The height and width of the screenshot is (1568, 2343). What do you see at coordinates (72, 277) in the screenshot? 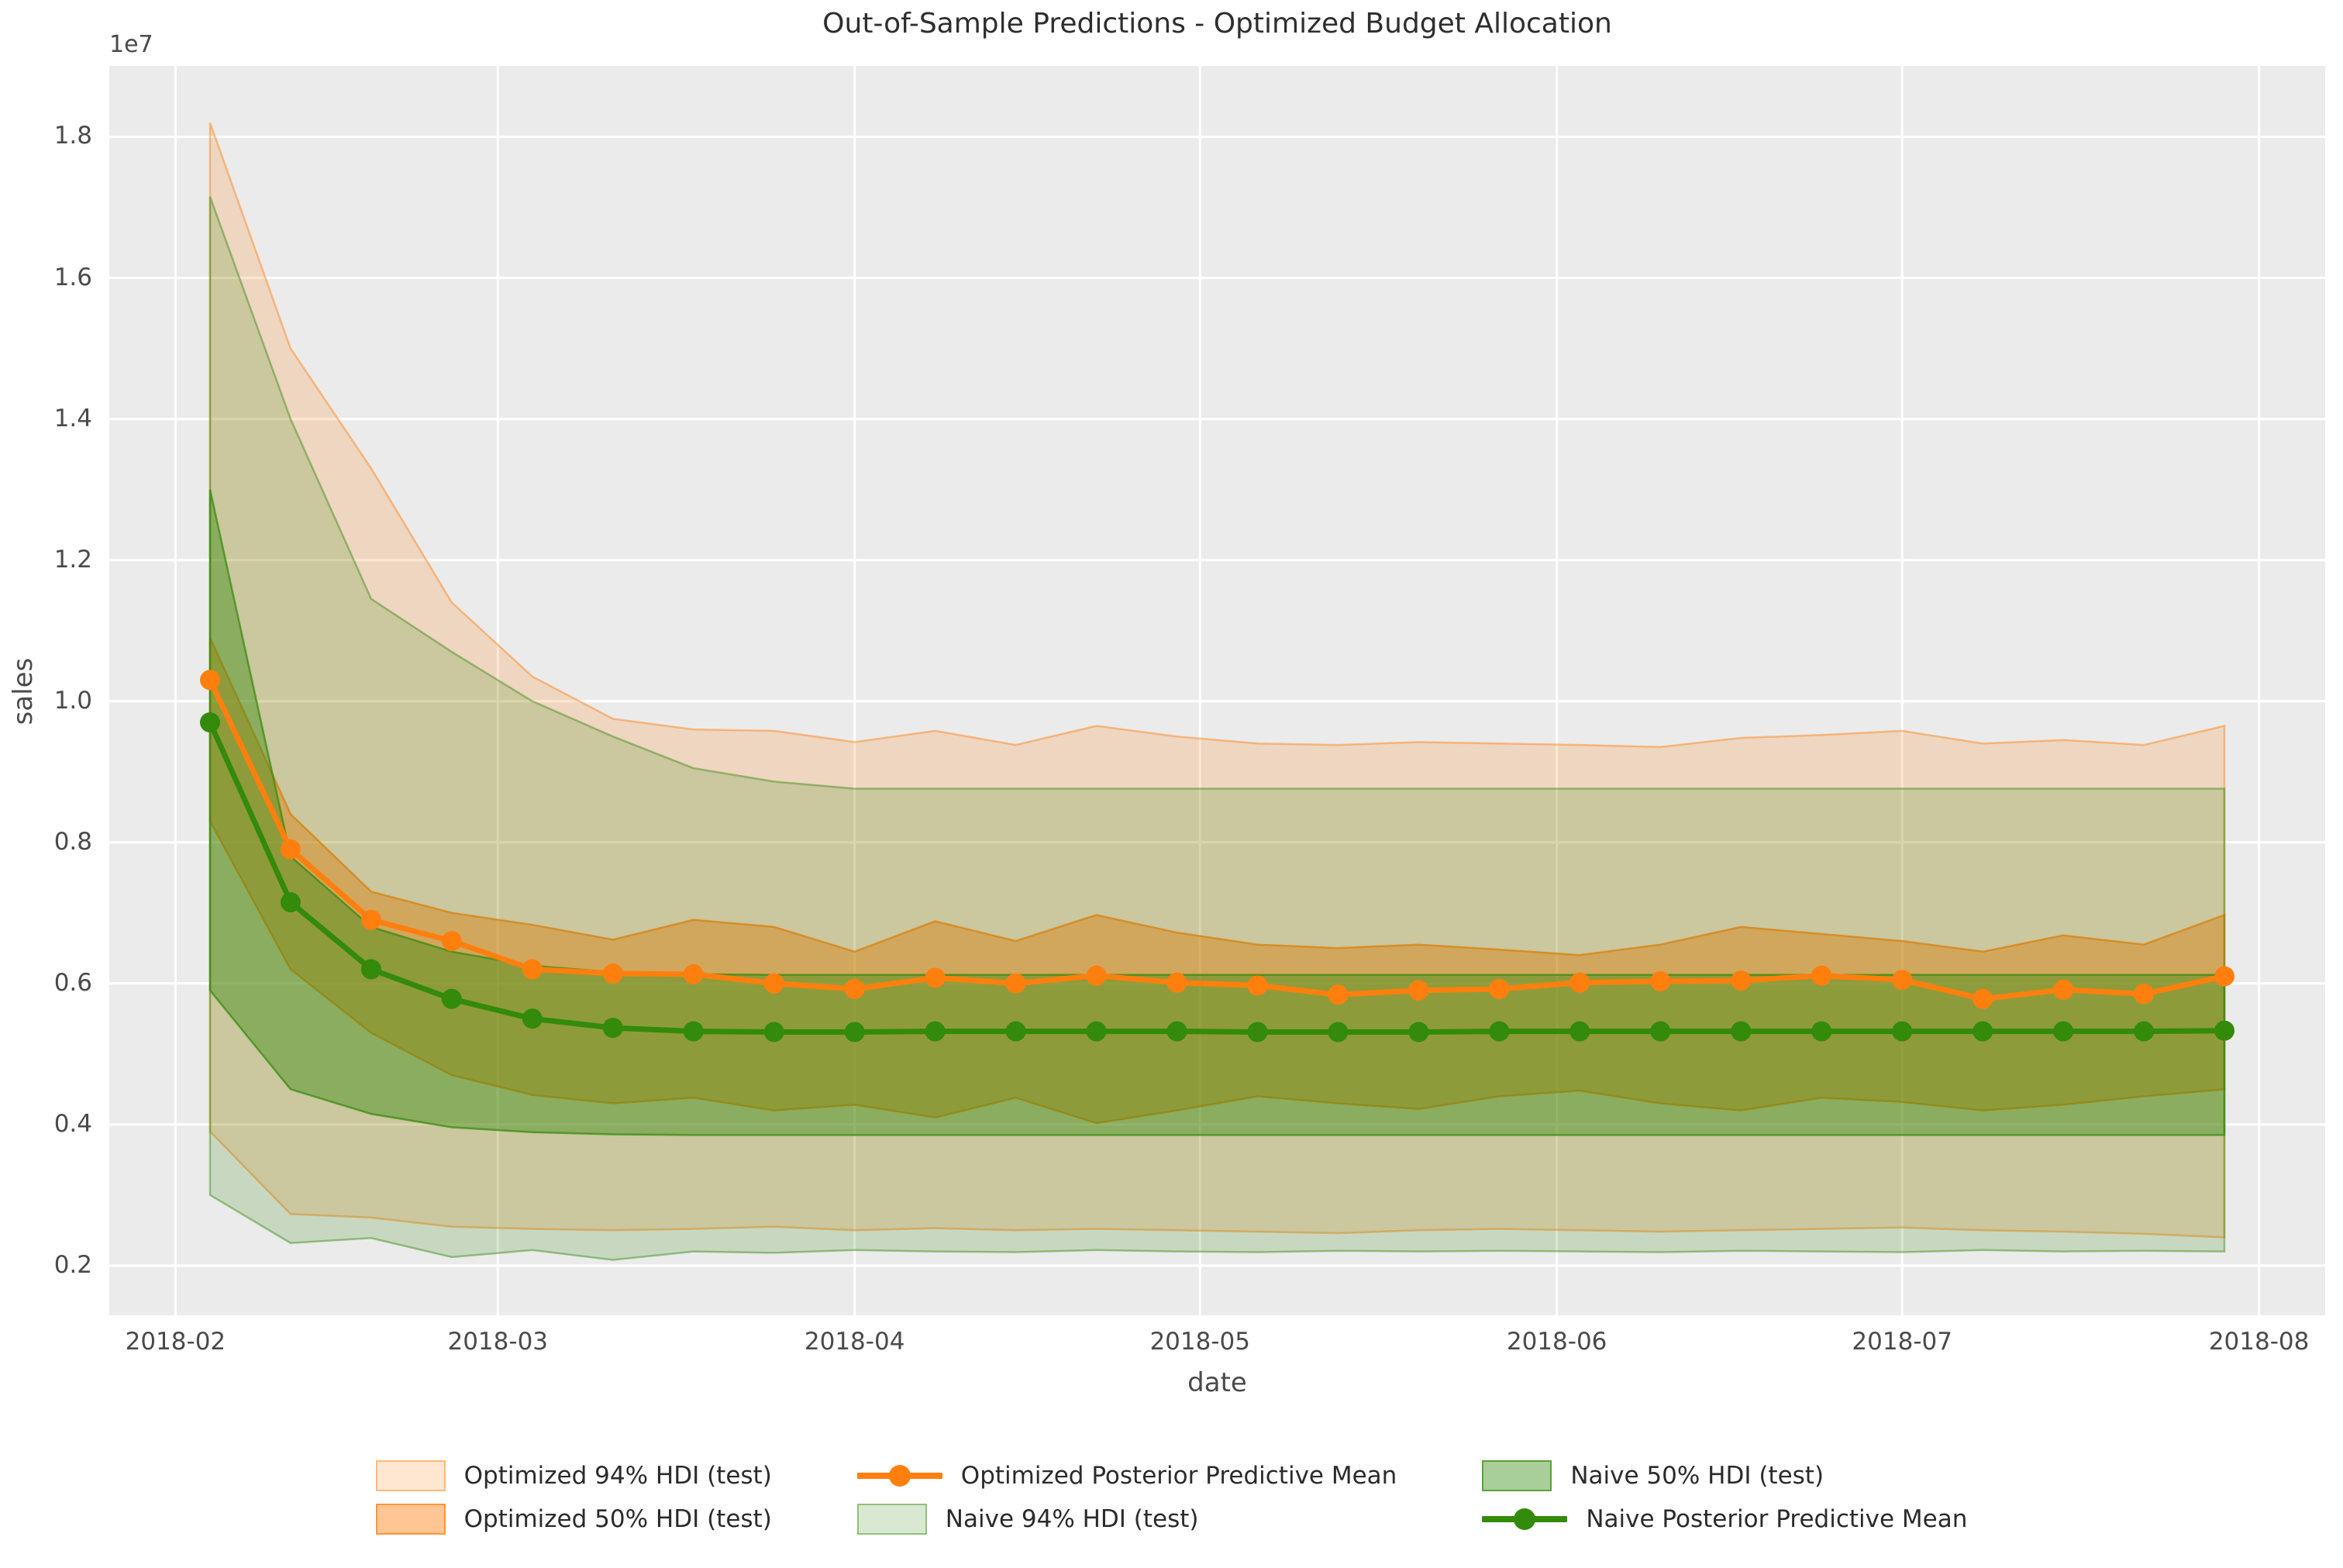
I see `y-tick-label: 1.6` at bounding box center [72, 277].